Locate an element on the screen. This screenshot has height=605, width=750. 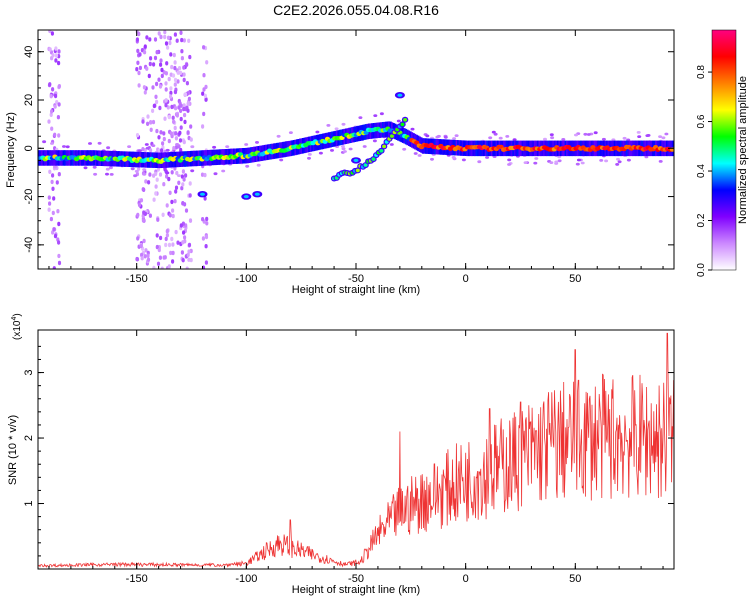
colorbar-tick-label: 0.0 is located at coordinates (701, 270).